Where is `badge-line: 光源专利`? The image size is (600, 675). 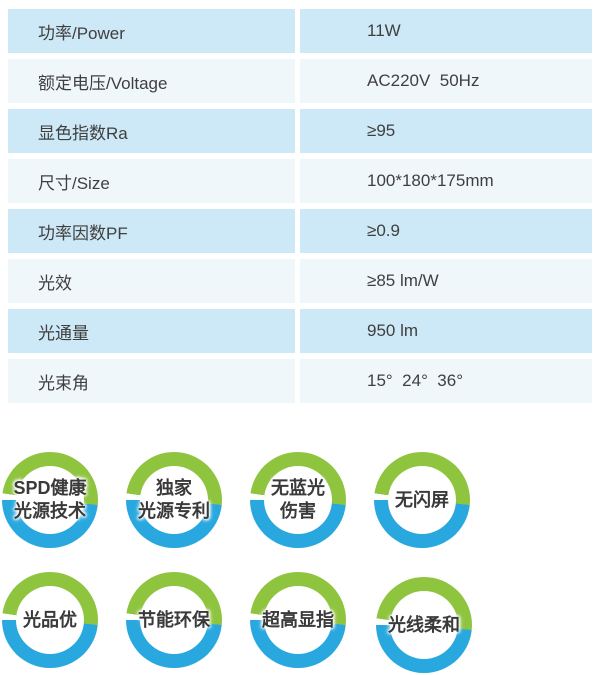 badge-line: 光源专利 is located at coordinates (174, 511).